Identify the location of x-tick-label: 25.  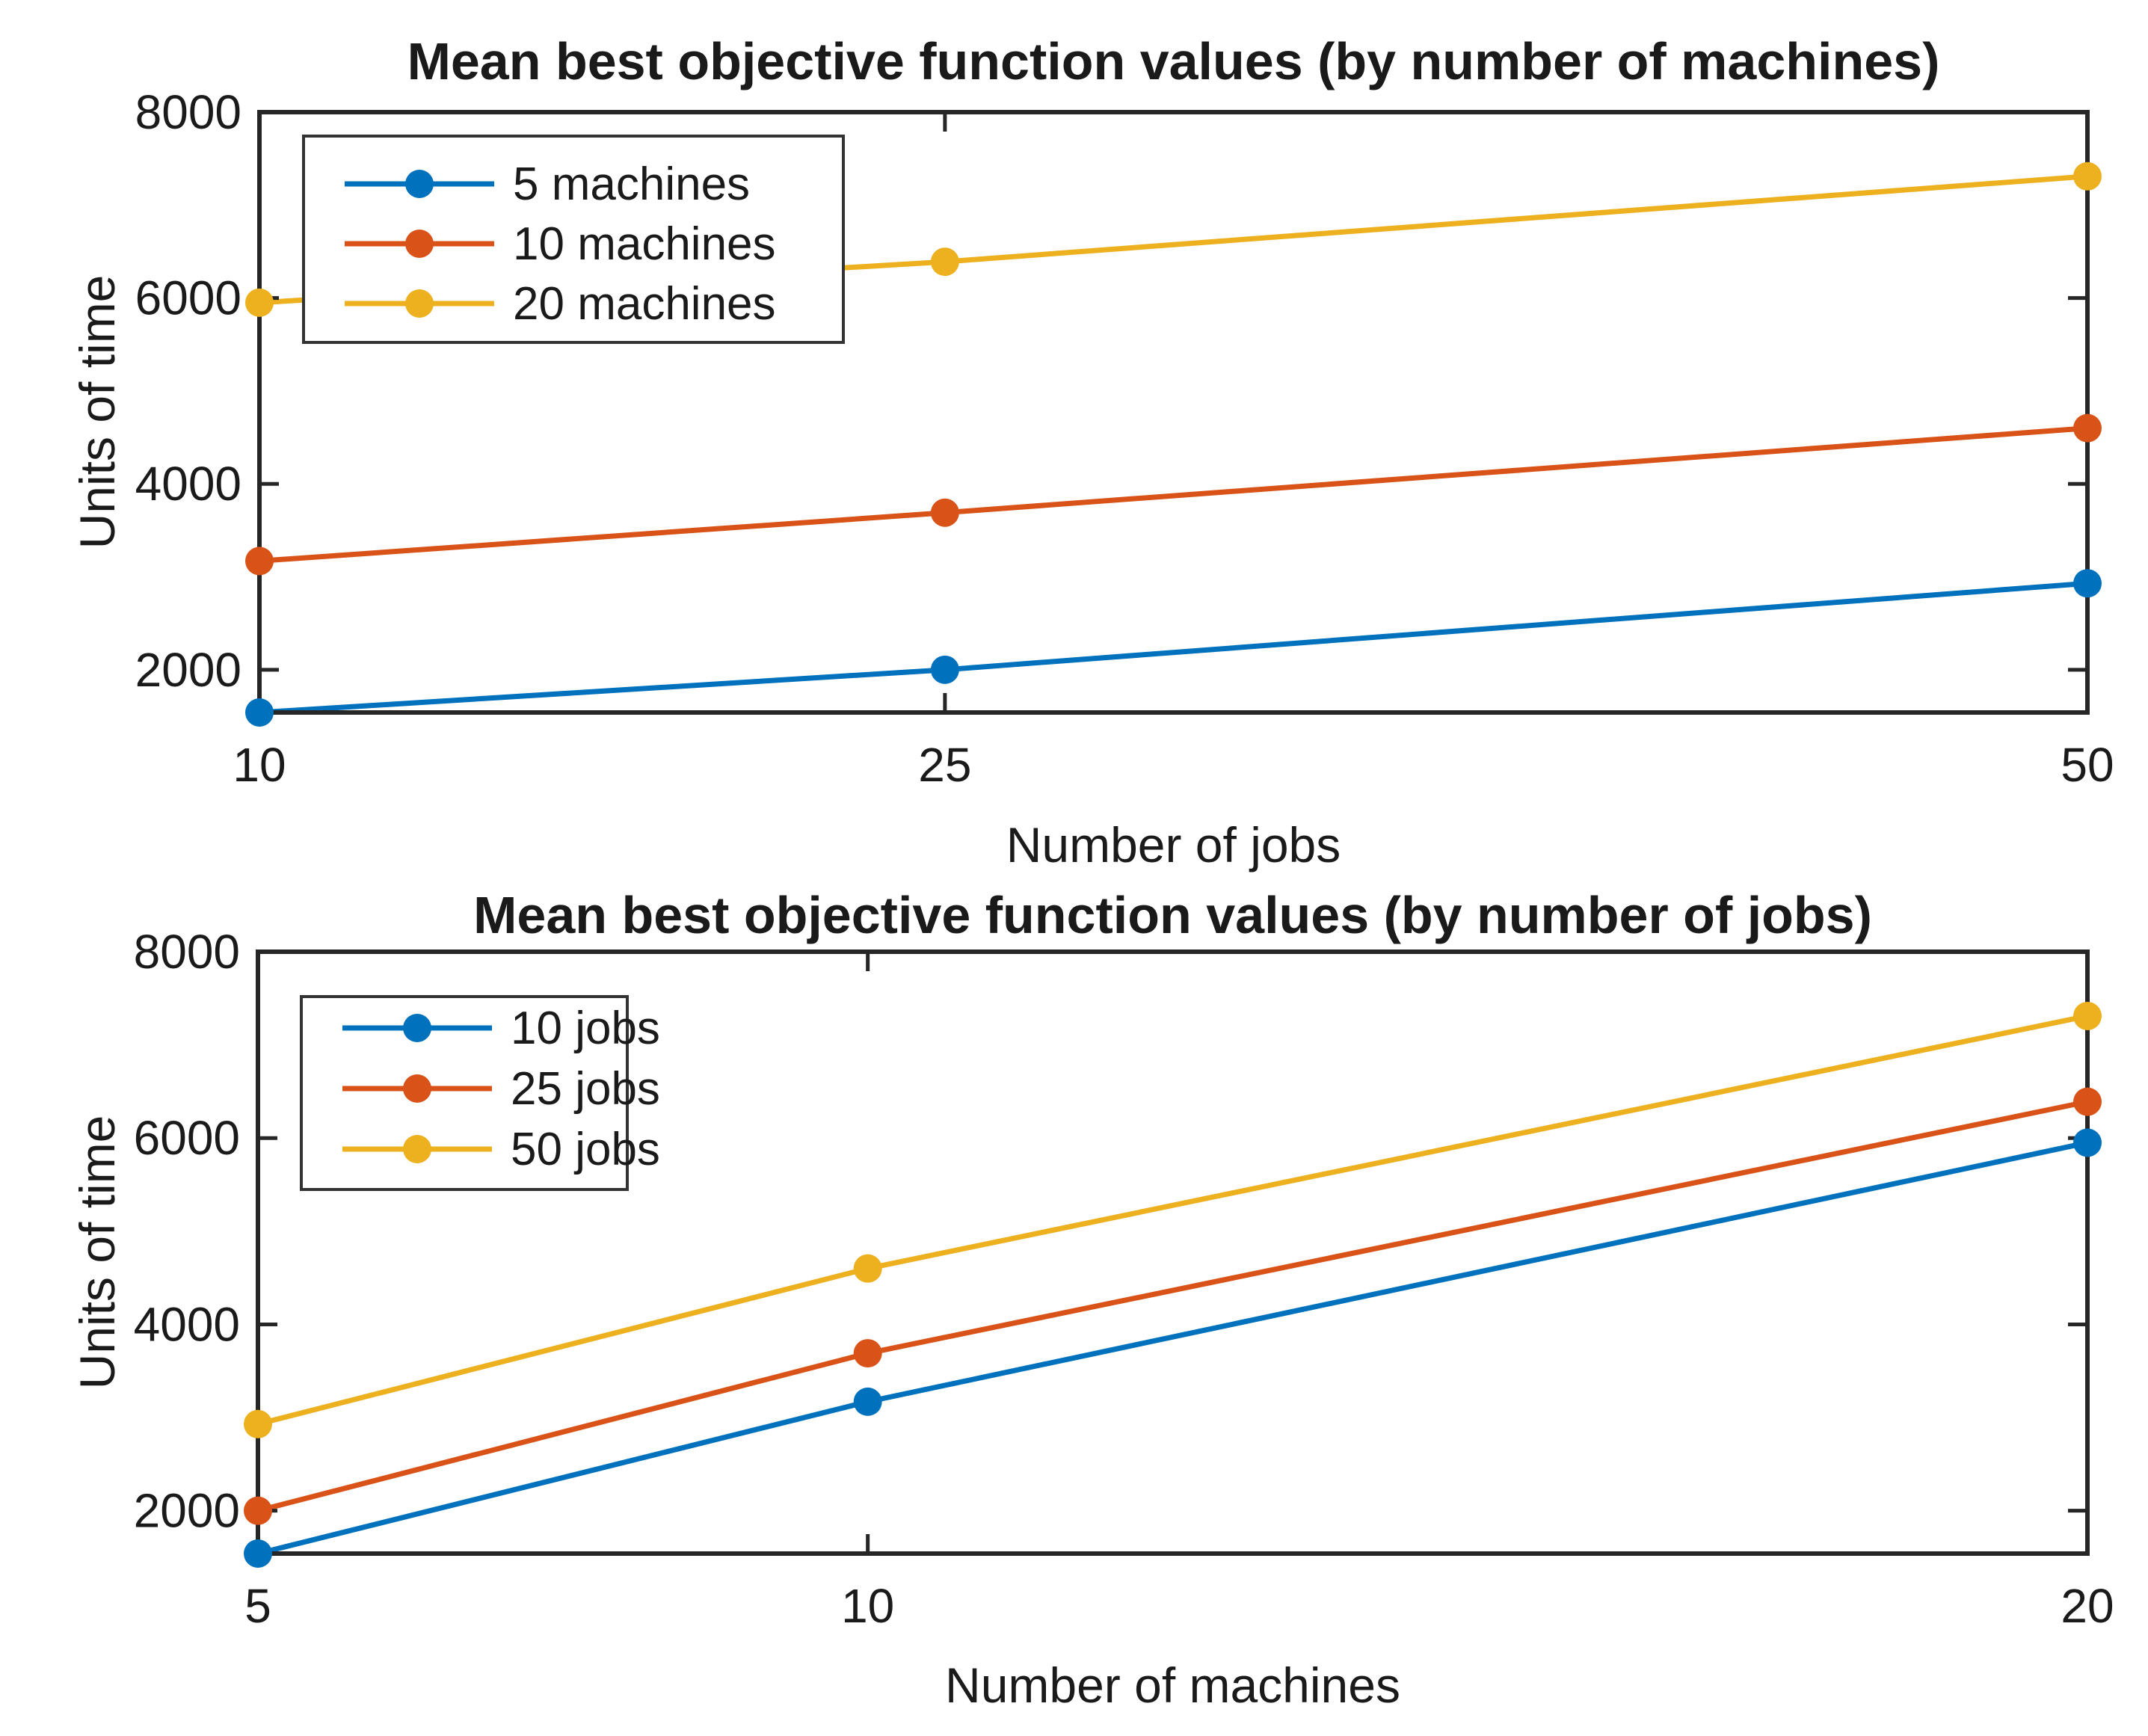
(944, 765).